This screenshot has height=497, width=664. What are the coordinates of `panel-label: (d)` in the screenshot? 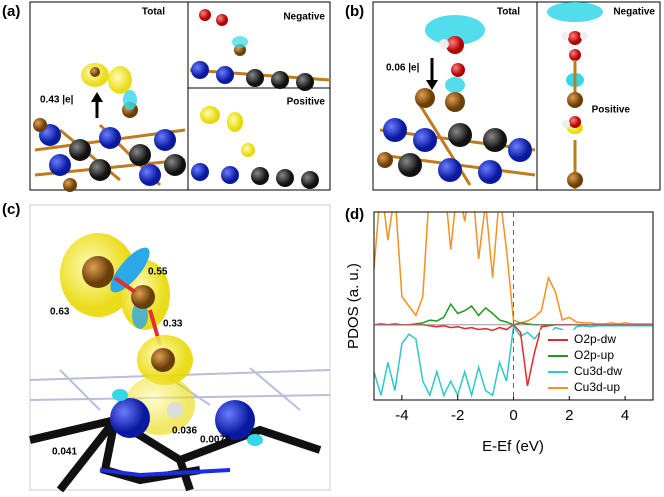 It's located at (354, 214).